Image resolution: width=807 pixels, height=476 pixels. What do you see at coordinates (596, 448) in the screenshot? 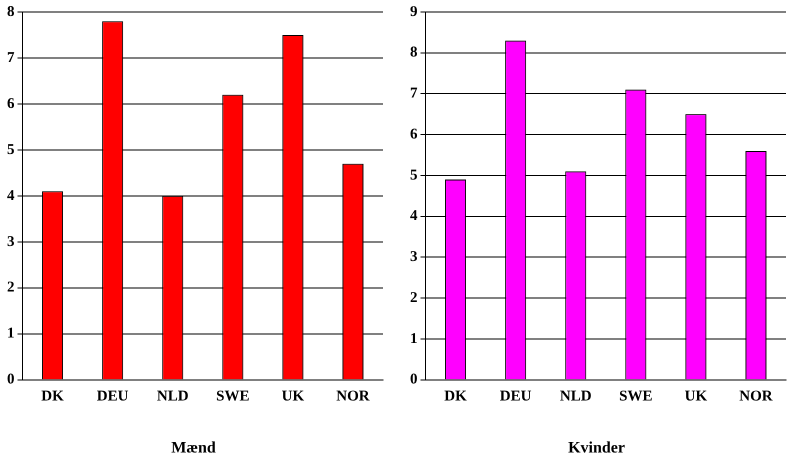
I see `text: Kvinder` at bounding box center [596, 448].